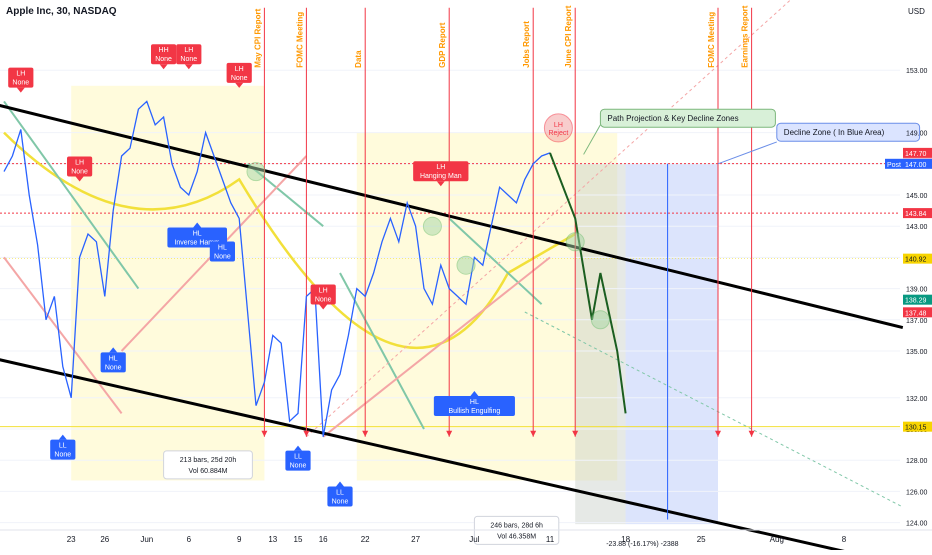  I want to click on y-tick-label: 128.00, so click(917, 461).